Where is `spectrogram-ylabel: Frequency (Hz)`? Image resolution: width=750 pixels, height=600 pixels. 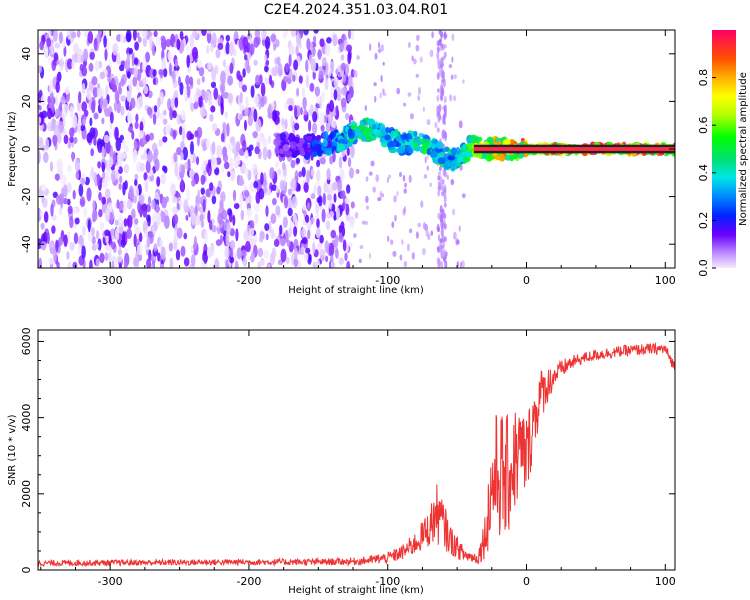 spectrogram-ylabel: Frequency (Hz) is located at coordinates (12, 149).